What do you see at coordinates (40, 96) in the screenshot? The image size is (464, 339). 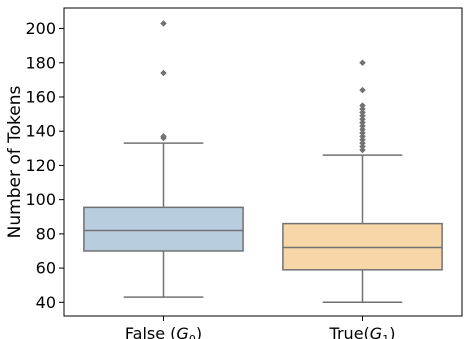 I see `y-tick-label: 160` at bounding box center [40, 96].